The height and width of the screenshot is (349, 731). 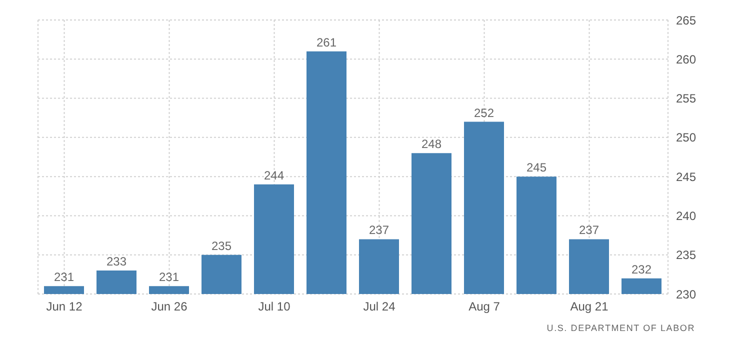 What do you see at coordinates (221, 245) in the screenshot?
I see `data-label: 235` at bounding box center [221, 245].